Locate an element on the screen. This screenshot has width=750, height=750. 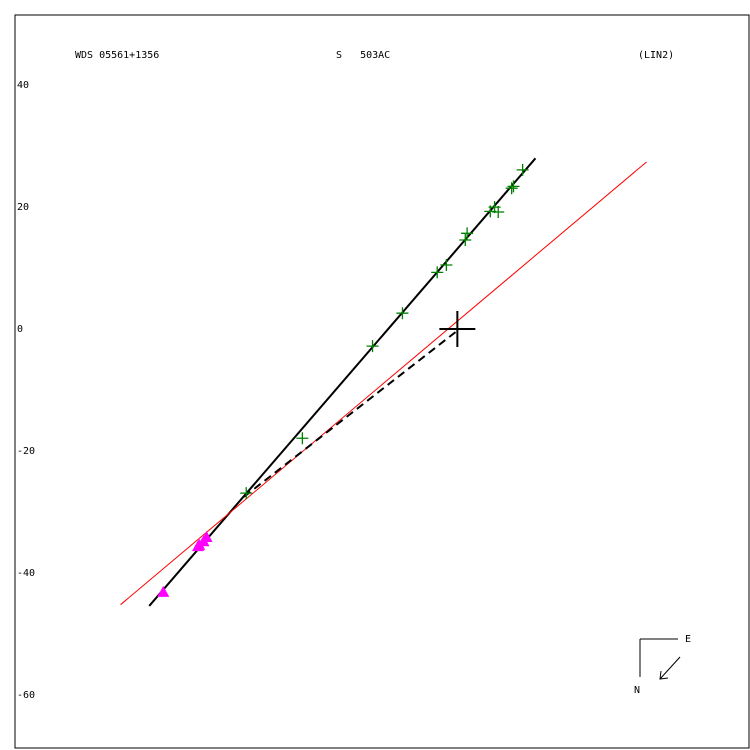
compass: E N is located at coordinates (662, 665).